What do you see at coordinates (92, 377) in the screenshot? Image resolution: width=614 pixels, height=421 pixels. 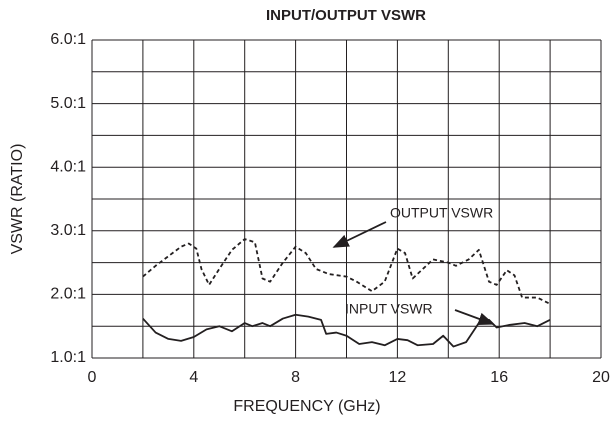 I see `x-tick-label: 0` at bounding box center [92, 377].